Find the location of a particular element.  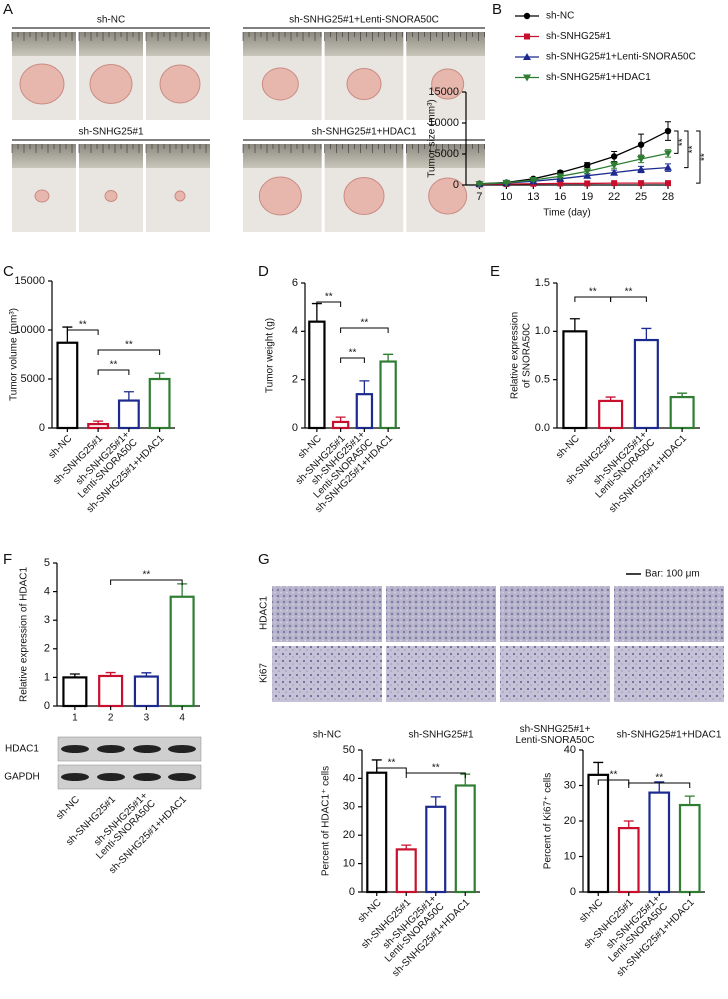

y-axis-label: Tumor weight (g) is located at coordinates (270, 355).